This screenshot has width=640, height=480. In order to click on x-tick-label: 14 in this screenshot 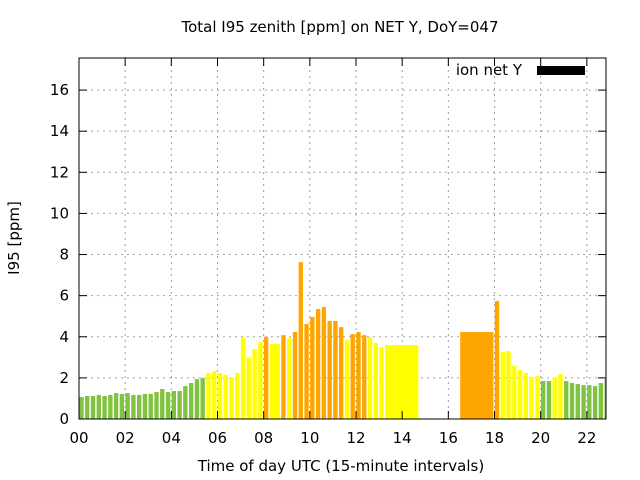, I will do `click(402, 438)`.